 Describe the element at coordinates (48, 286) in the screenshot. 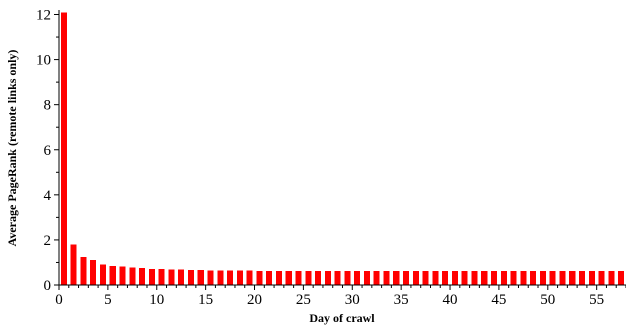

I see `y-tick-label-0: 0` at that location.